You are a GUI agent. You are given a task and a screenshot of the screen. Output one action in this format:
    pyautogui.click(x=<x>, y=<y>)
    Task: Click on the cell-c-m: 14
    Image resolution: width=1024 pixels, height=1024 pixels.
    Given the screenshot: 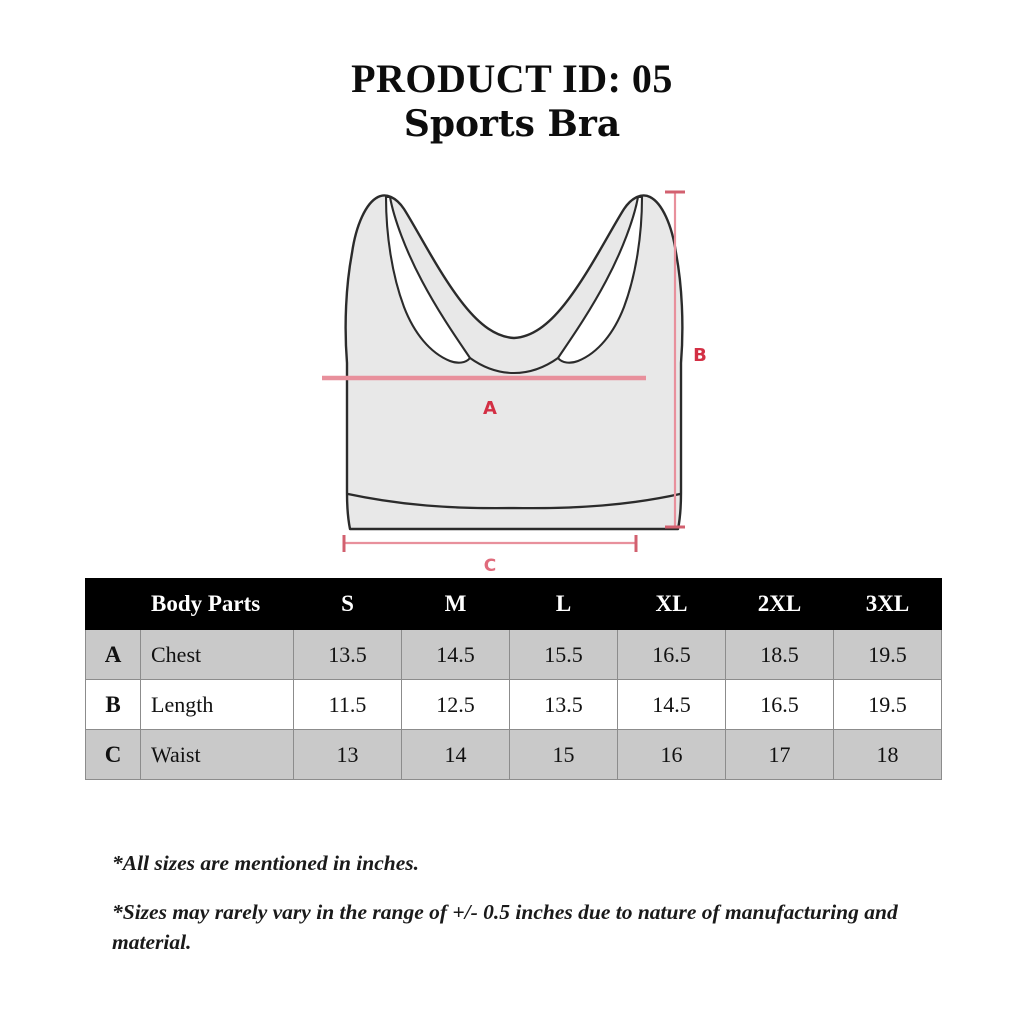 What is the action you would take?
    pyautogui.click(x=455, y=754)
    